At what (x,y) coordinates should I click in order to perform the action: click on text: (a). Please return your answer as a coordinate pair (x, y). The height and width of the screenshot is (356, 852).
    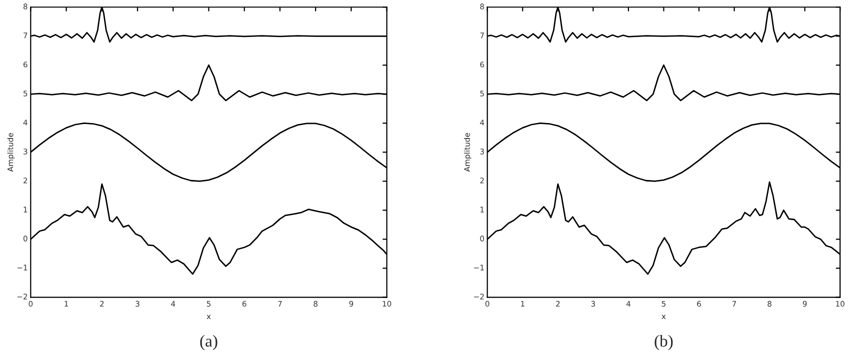
    Looking at the image, I should click on (209, 342).